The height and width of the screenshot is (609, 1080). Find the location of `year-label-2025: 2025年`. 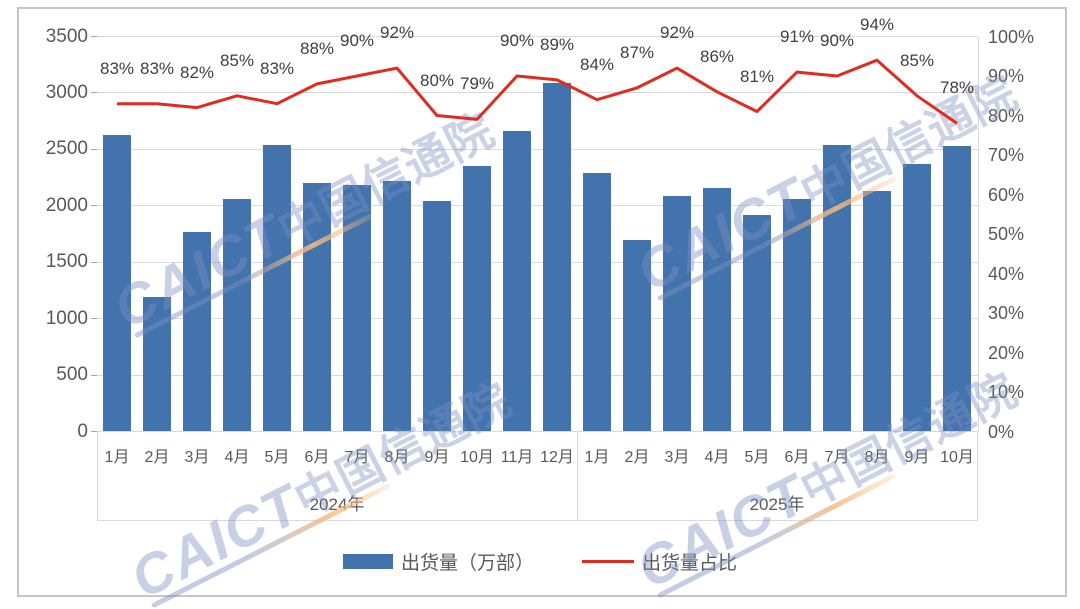

year-label-2025: 2025年 is located at coordinates (777, 504).